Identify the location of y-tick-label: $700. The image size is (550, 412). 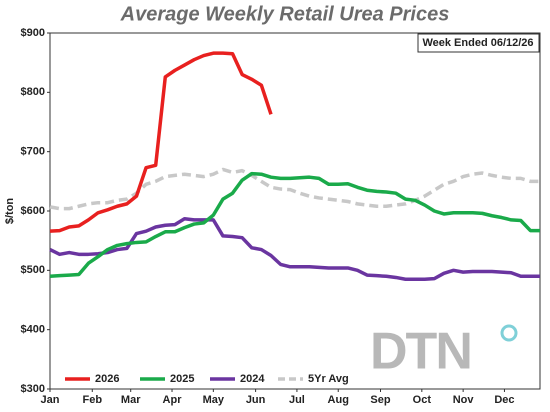
(33, 152).